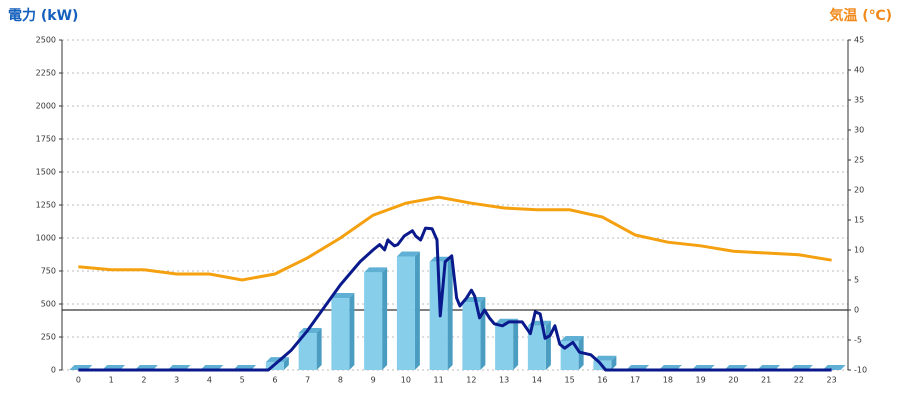  I want to click on y-tick-label: 1000, so click(46, 238).